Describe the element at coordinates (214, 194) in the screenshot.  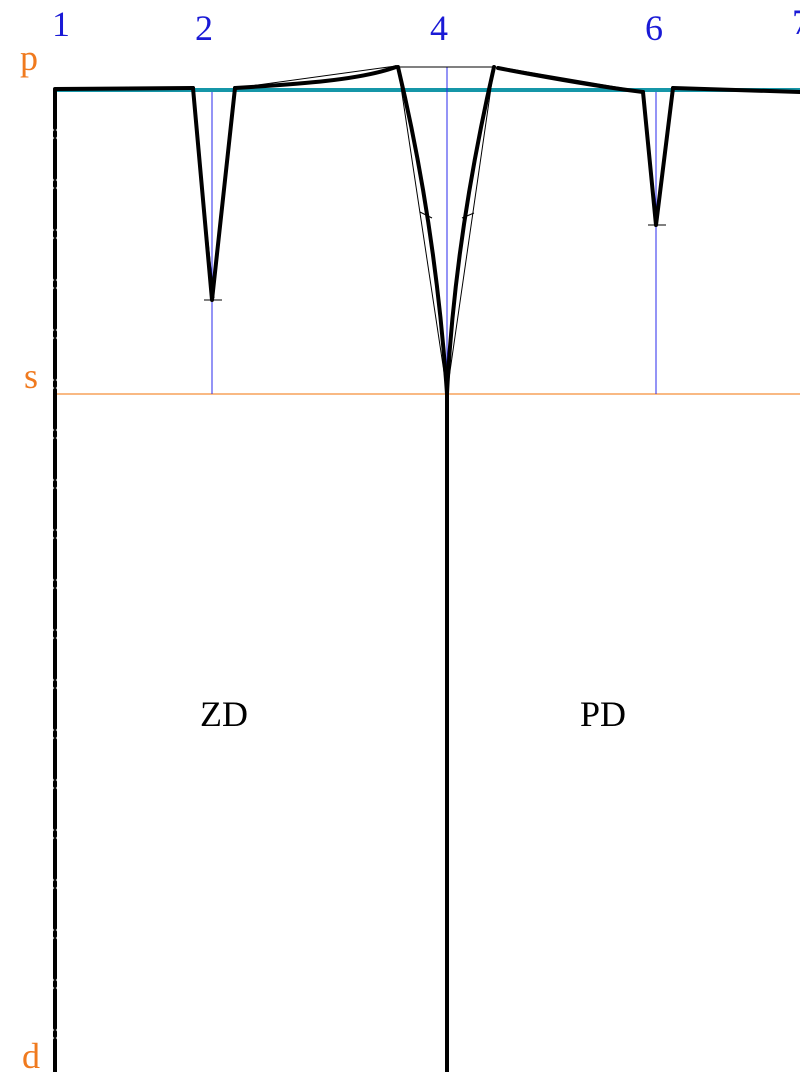
I see `back-dart` at that location.